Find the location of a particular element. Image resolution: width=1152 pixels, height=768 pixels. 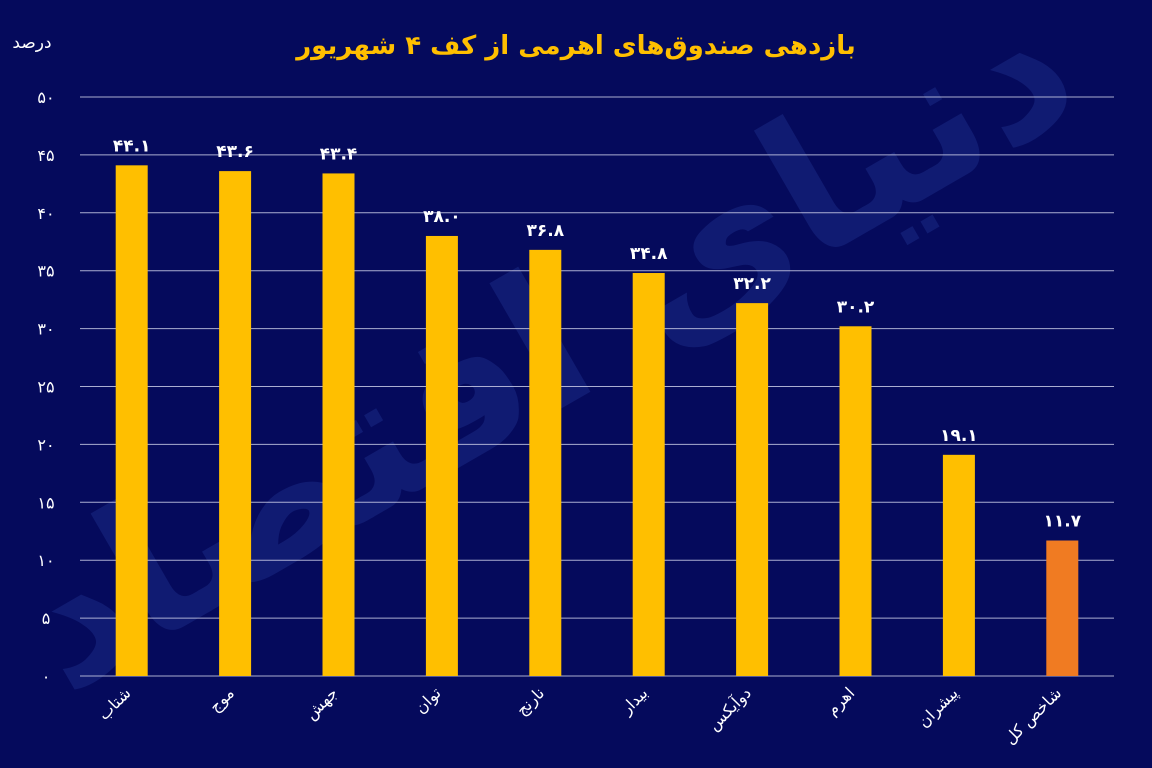

category-label: دوآیکس is located at coordinates (730, 709).